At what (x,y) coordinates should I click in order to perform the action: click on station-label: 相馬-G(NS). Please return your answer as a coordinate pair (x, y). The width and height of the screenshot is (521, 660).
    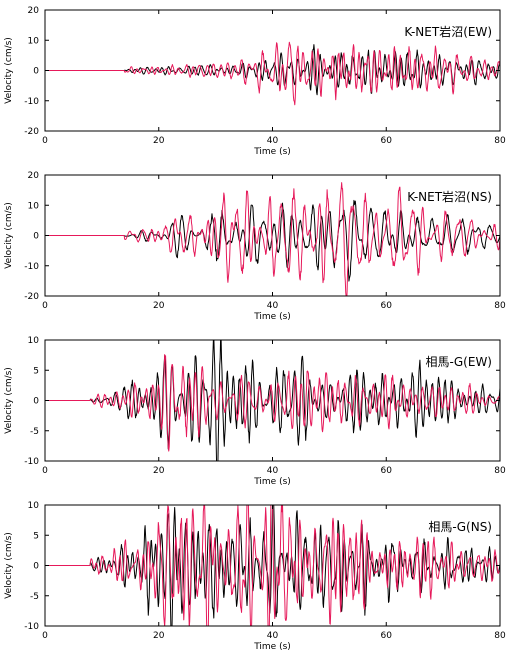
    Looking at the image, I should click on (460, 527).